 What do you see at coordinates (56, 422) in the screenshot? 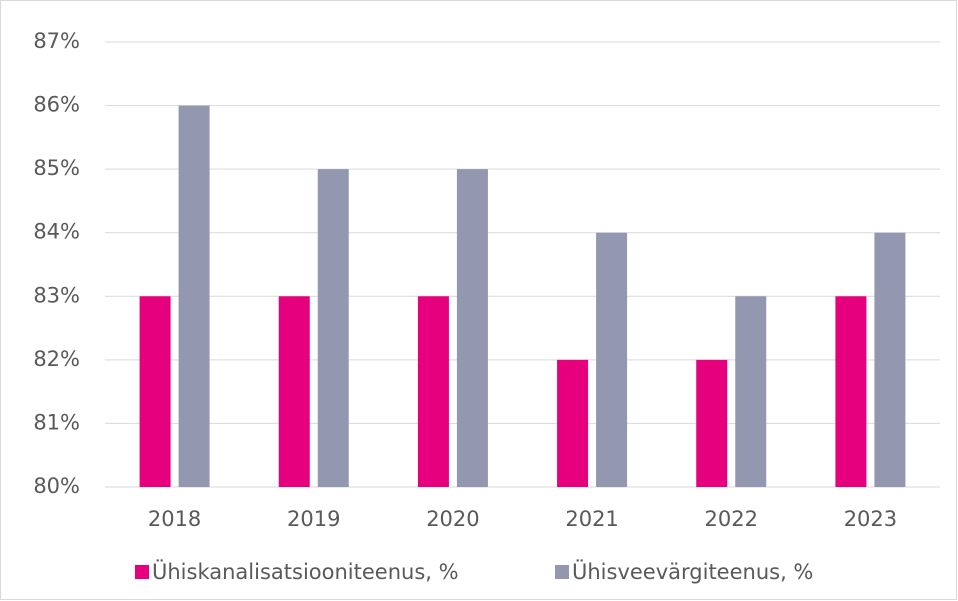
I see `y-tick-label: 81%` at bounding box center [56, 422].